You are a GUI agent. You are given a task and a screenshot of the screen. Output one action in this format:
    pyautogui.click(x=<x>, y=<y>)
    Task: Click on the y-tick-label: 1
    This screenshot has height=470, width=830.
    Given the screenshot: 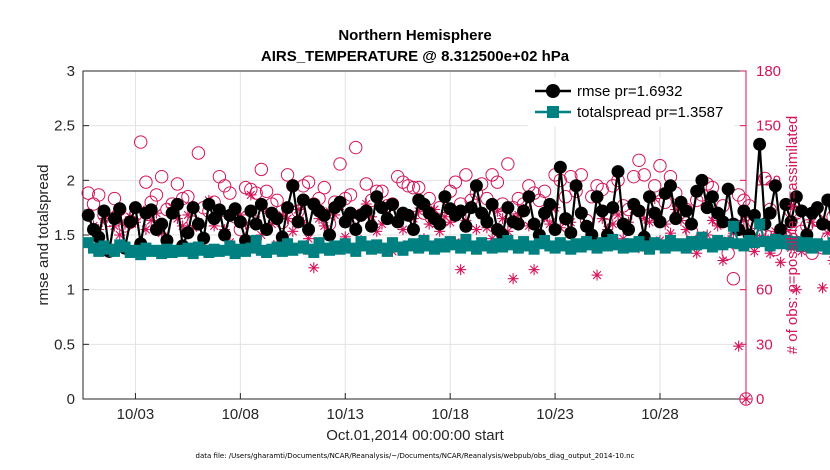 What is the action you would take?
    pyautogui.click(x=71, y=290)
    